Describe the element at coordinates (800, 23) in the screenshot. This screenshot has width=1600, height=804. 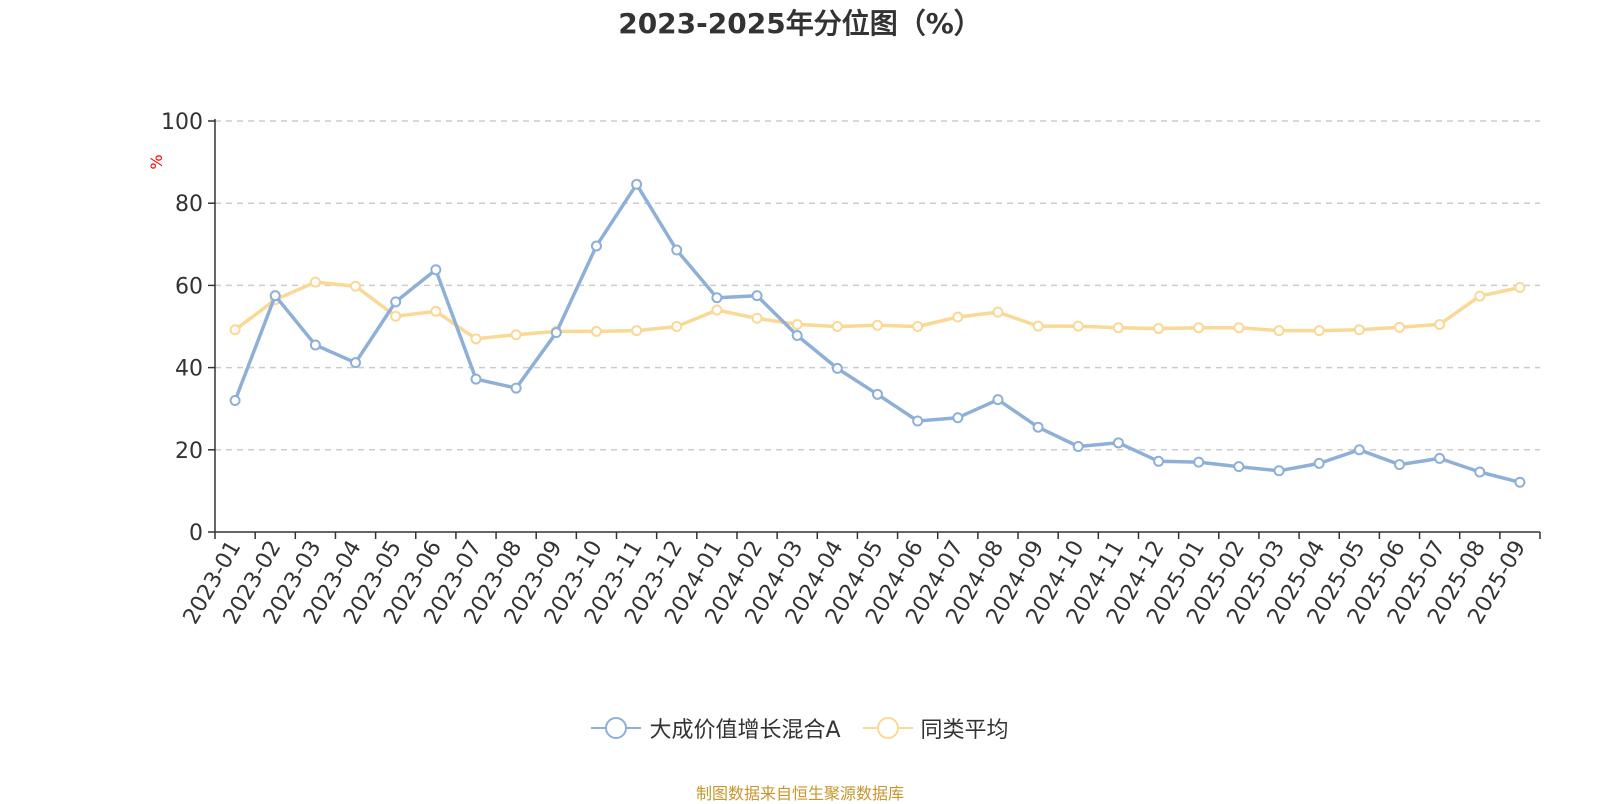
I see `chart-title: 2023-2025年分位图（%）` at that location.